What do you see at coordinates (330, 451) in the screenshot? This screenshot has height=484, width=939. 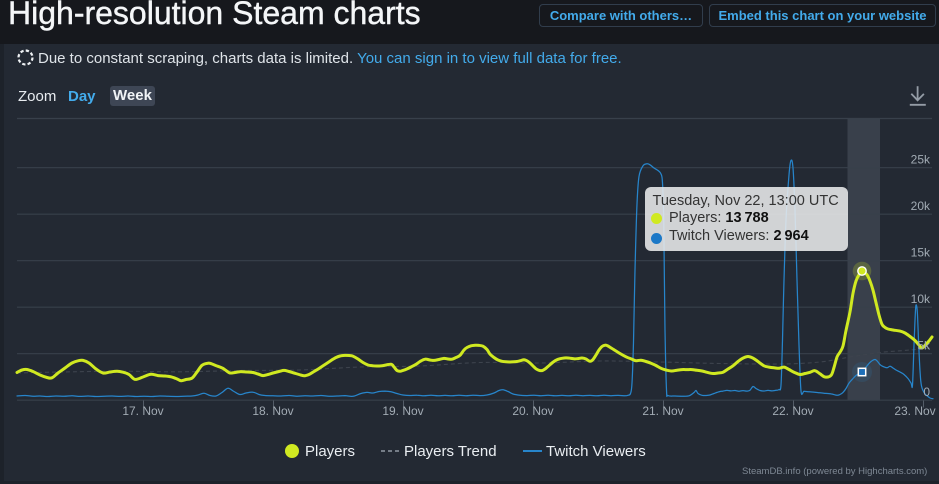 I see `svg-text: Players` at bounding box center [330, 451].